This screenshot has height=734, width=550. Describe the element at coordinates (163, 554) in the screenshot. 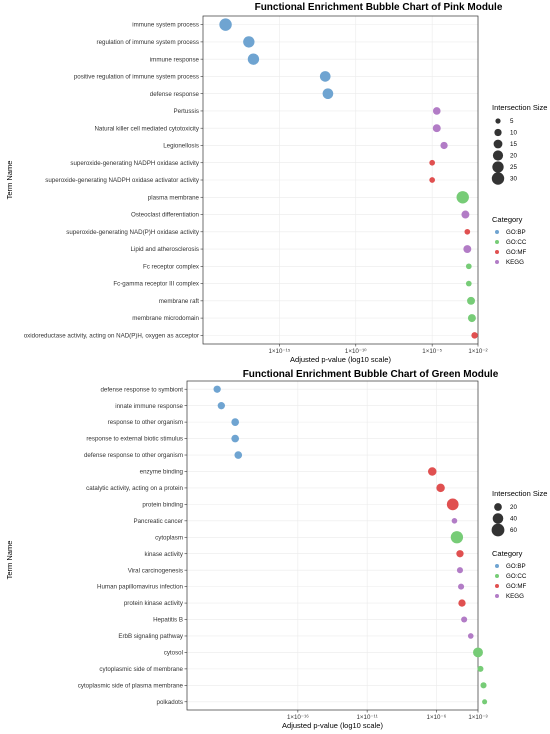

I see `y-tick-label: kinase activity` at that location.